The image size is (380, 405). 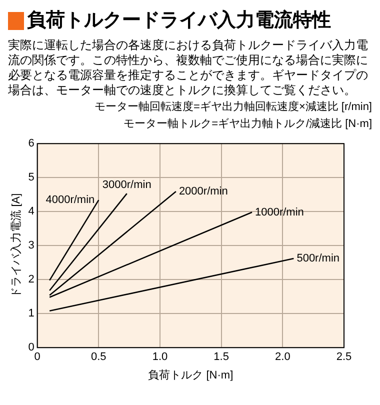 What do you see at coordinates (247, 124) in the screenshot?
I see `text: モーター軸トルク=ギヤ出力軸トルク/減速比 [N·m]` at bounding box center [247, 124].